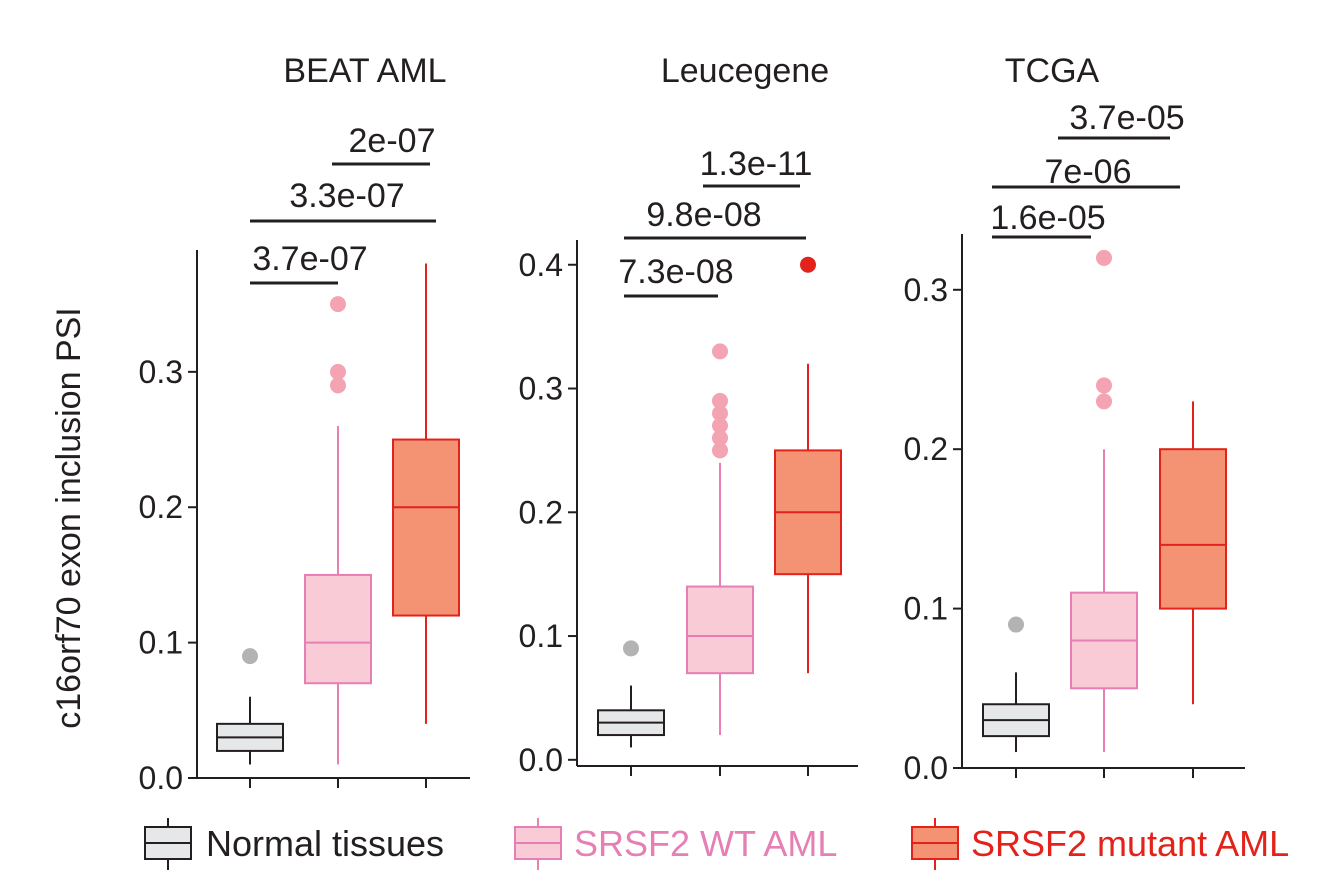  What do you see at coordinates (1052, 71) in the screenshot?
I see `panel-title: TCGA` at bounding box center [1052, 71].